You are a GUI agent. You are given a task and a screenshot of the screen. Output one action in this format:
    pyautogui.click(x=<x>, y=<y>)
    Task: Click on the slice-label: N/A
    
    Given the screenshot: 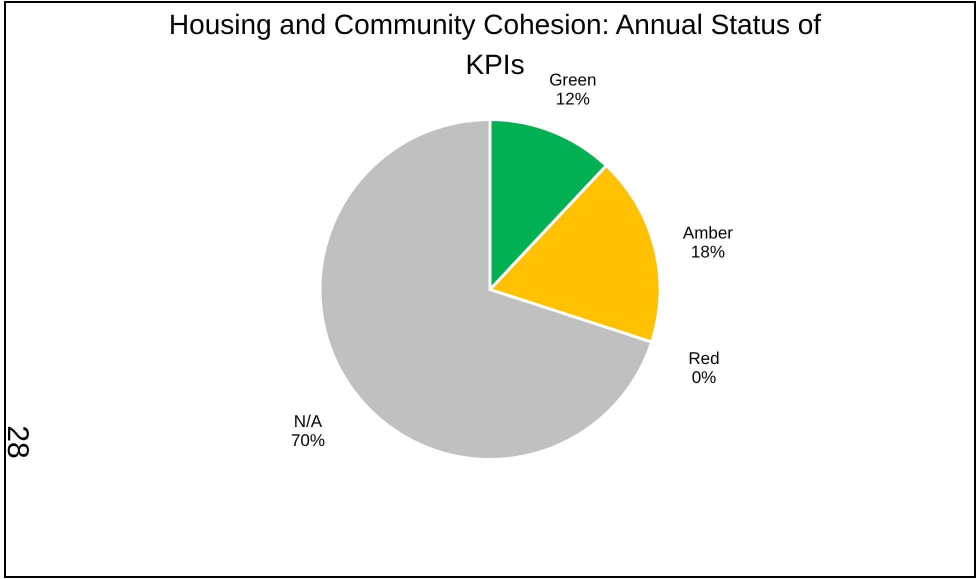 What is the action you would take?
    pyautogui.click(x=308, y=421)
    